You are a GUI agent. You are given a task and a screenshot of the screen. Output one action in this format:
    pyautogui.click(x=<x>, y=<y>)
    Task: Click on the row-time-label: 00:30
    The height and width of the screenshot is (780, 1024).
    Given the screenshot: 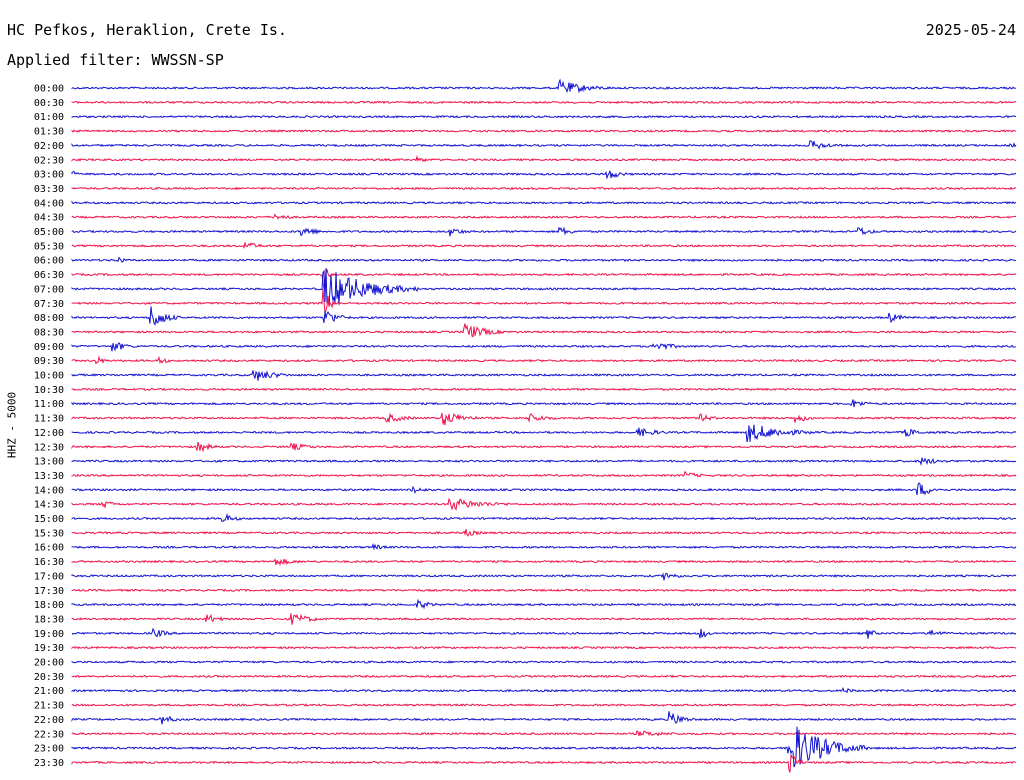 What is the action you would take?
    pyautogui.click(x=49, y=103)
    